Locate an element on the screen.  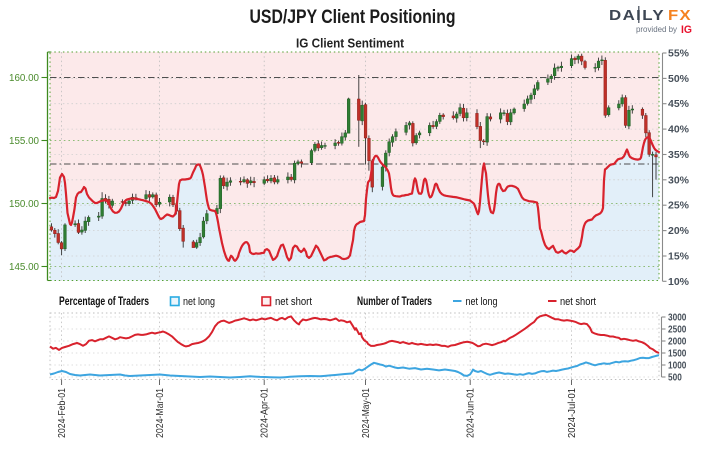
svg-text: 145.00 is located at coordinates (24, 267).